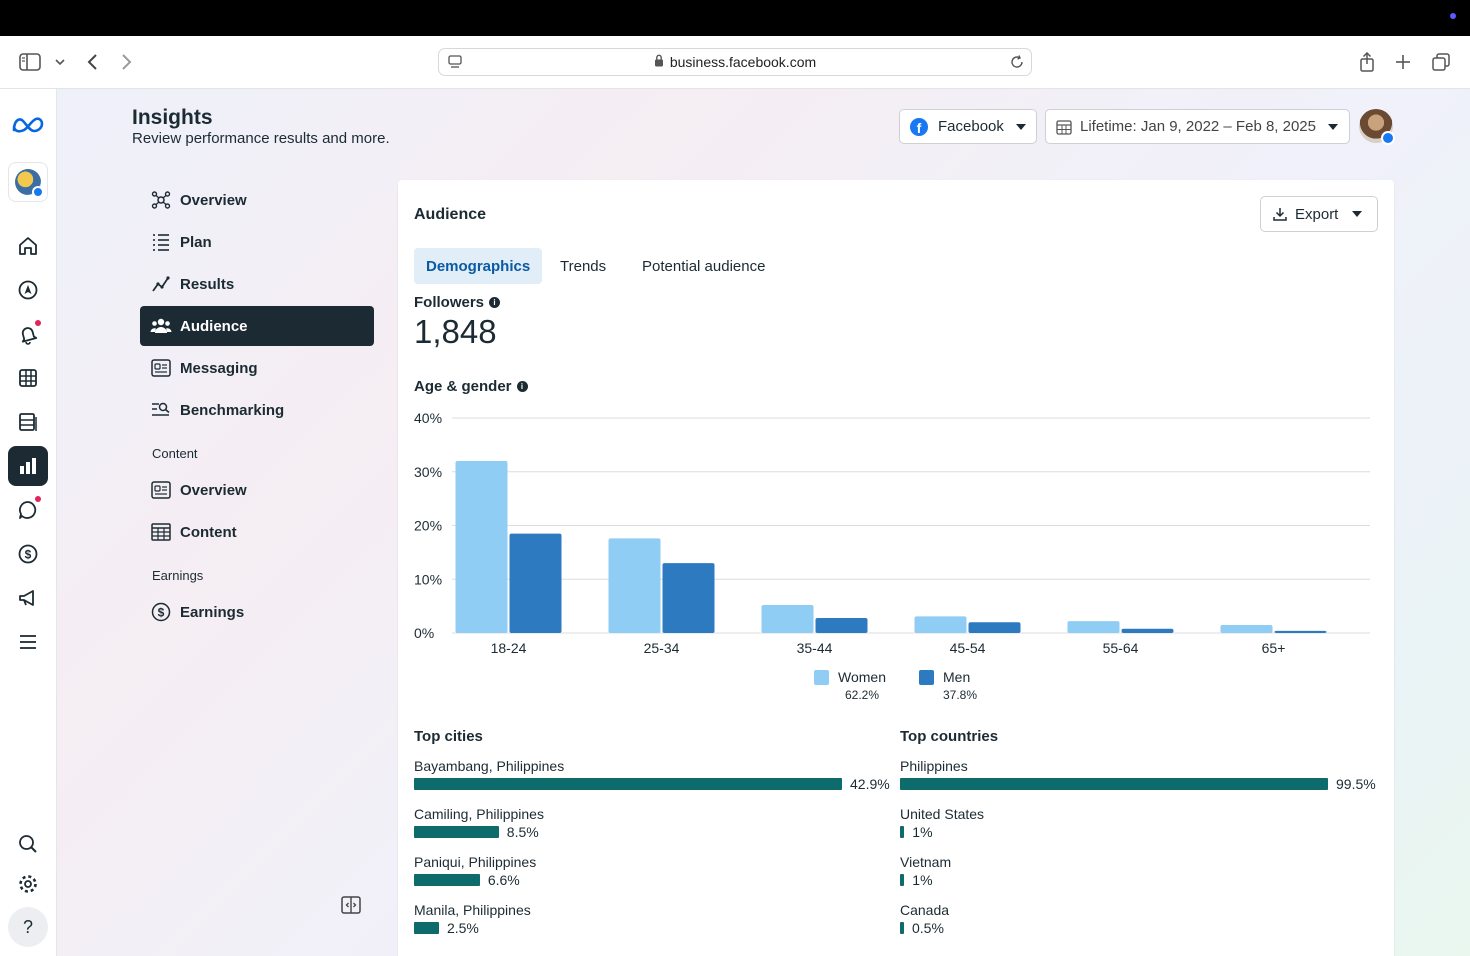 The image size is (1470, 956). I want to click on tab-trends: Trends, so click(583, 266).